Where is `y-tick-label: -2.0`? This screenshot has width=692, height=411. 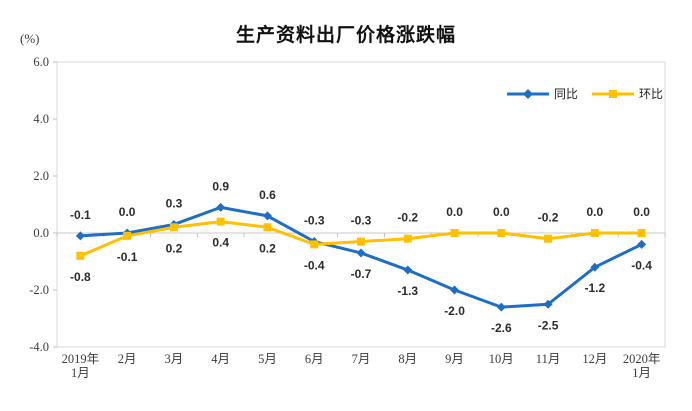
y-tick-label: -2.0 is located at coordinates (39, 290).